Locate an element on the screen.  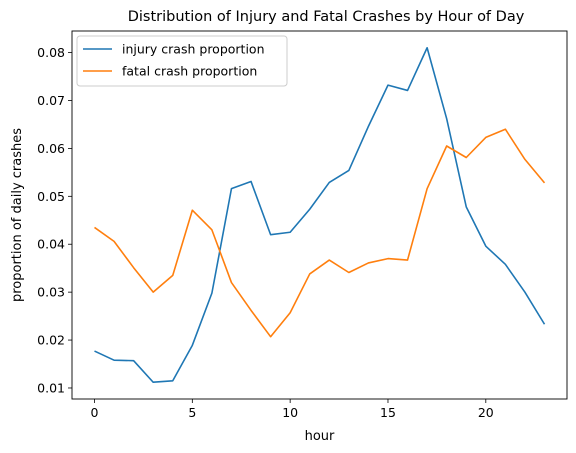
y-tick-label: 0.04 is located at coordinates (51, 244).